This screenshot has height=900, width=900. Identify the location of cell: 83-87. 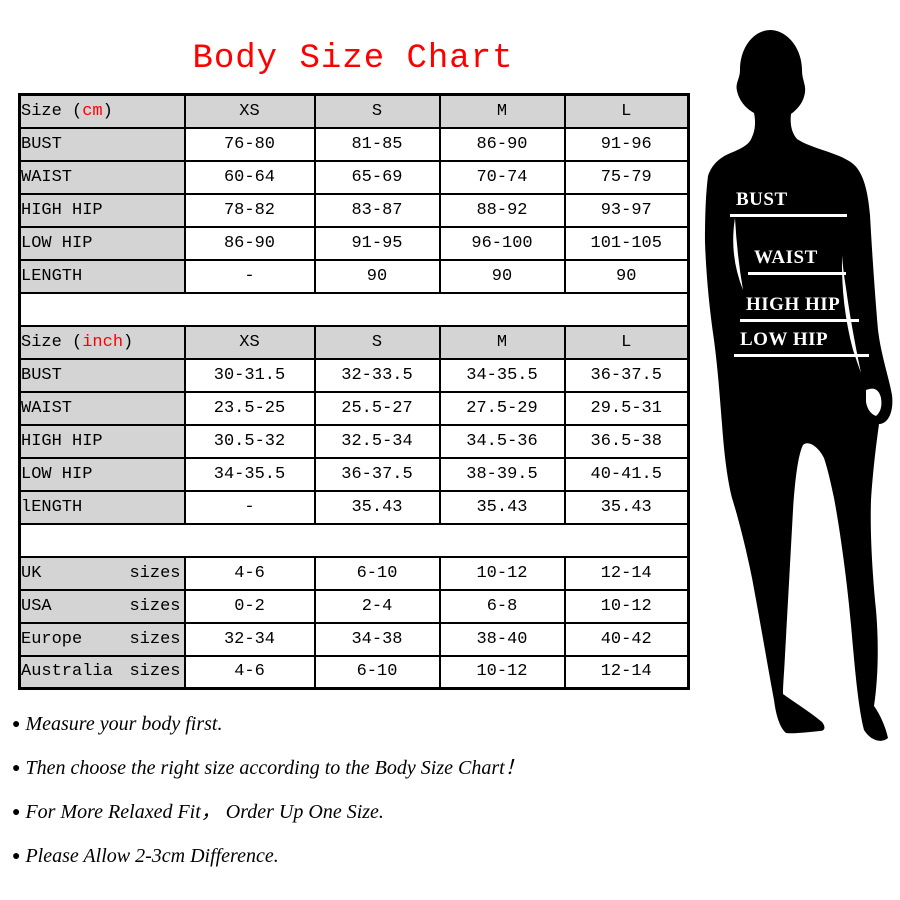
(377, 210).